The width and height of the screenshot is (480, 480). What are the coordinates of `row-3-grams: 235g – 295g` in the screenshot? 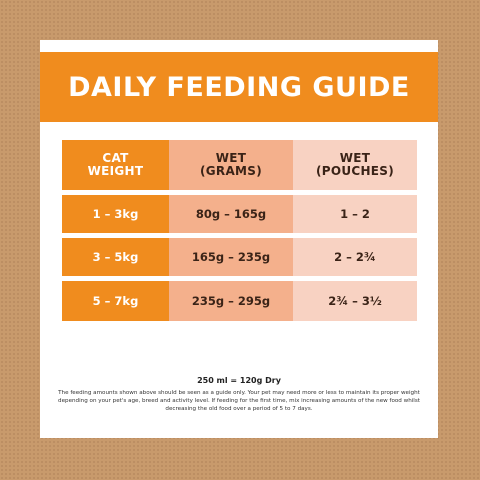 It's located at (231, 301).